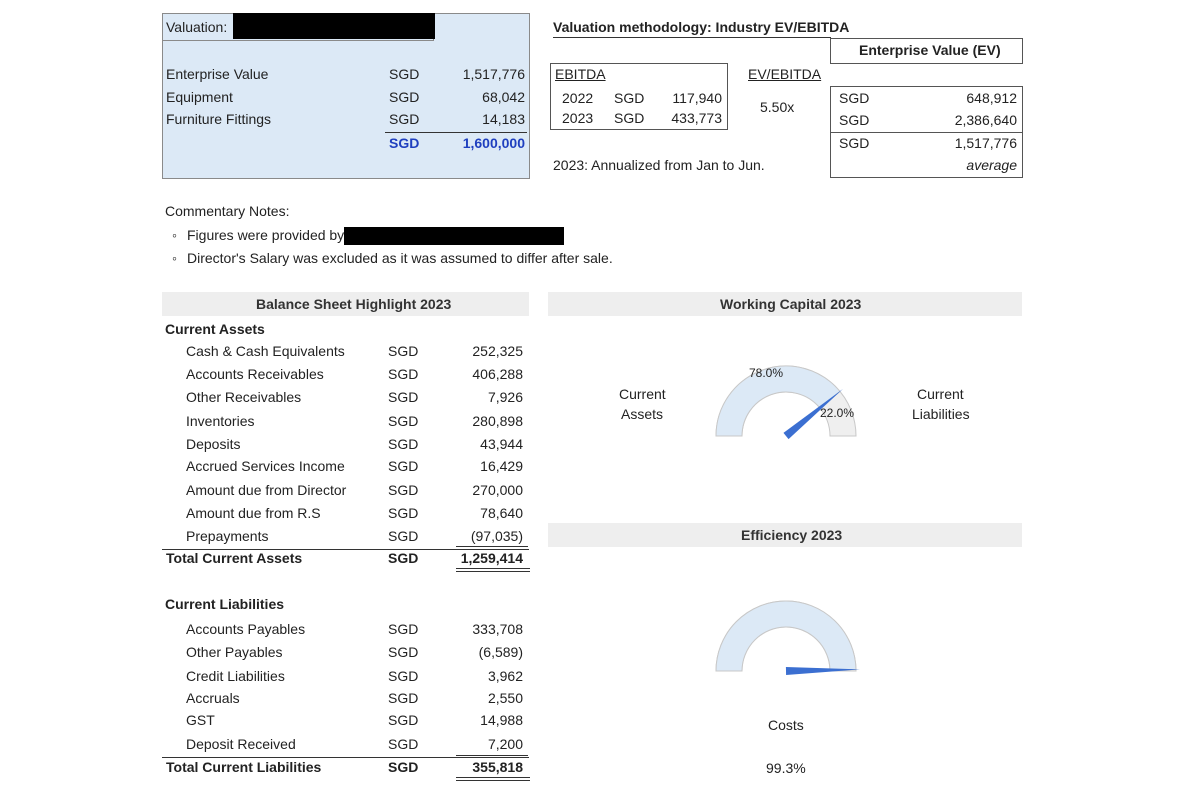 Image resolution: width=1200 pixels, height=800 pixels. What do you see at coordinates (766, 373) in the screenshot?
I see `wc-assets-pct-label: 78.0%` at bounding box center [766, 373].